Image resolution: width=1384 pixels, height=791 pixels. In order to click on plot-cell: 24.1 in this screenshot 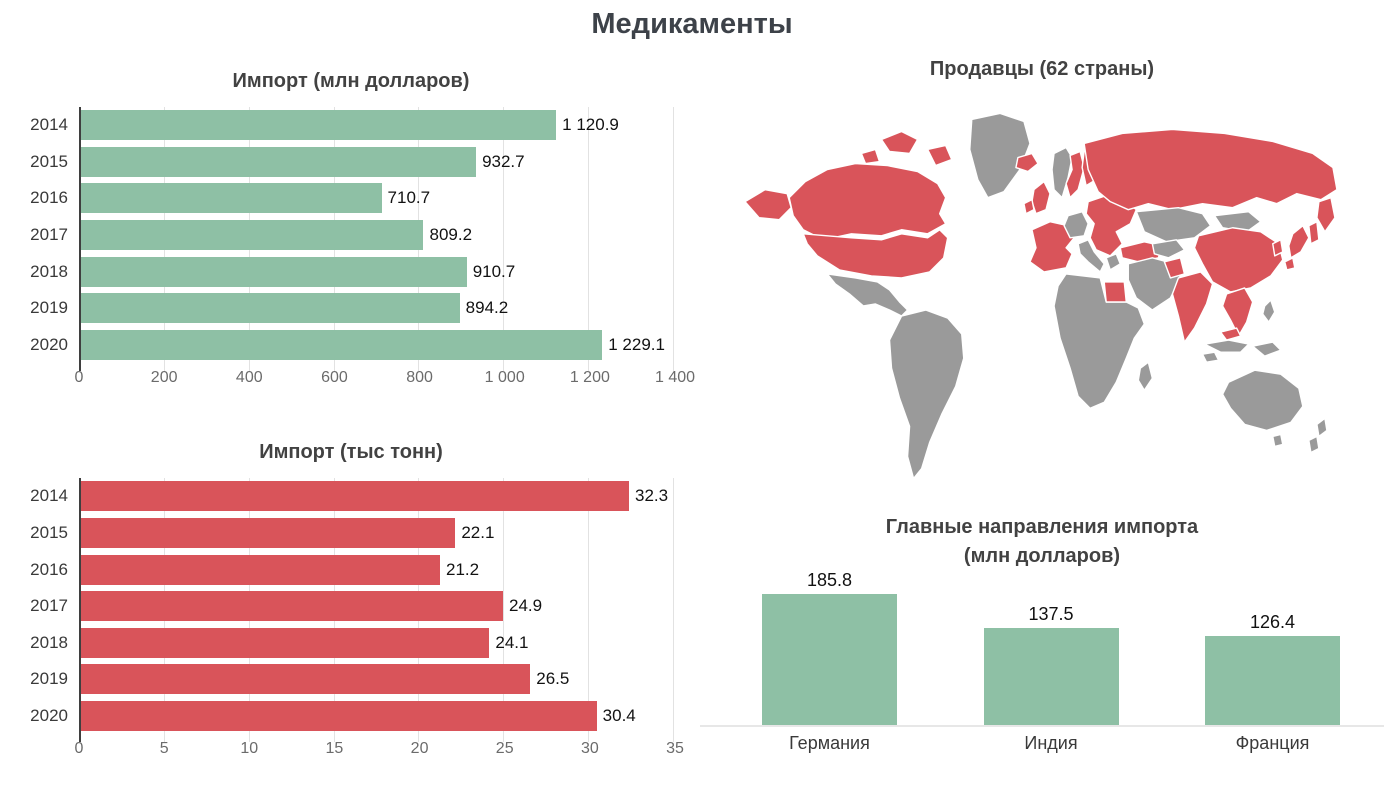, I will do `click(377, 643)`.